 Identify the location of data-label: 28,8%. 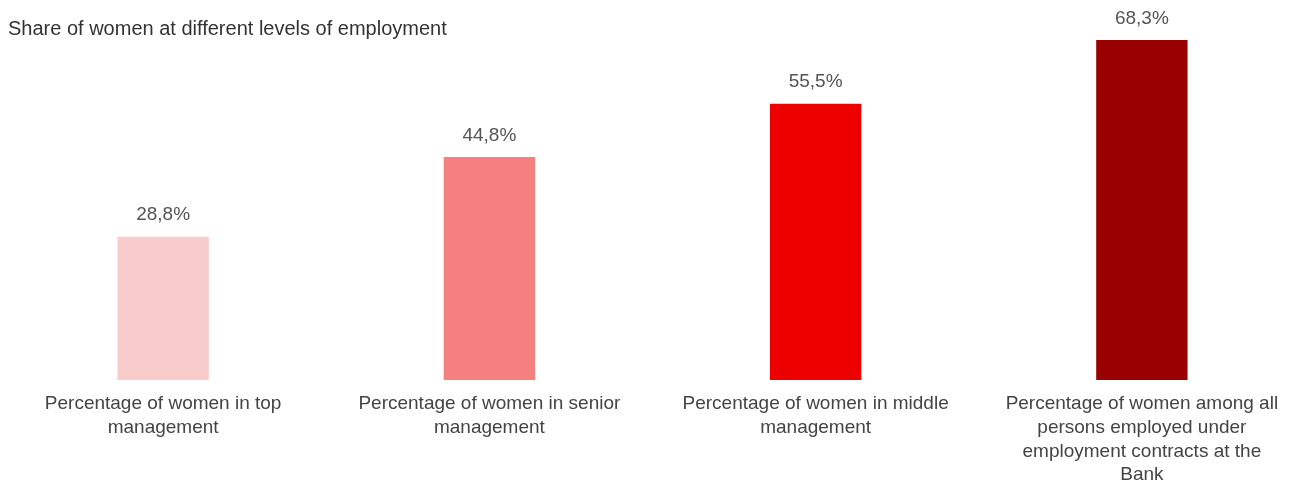
(163, 214).